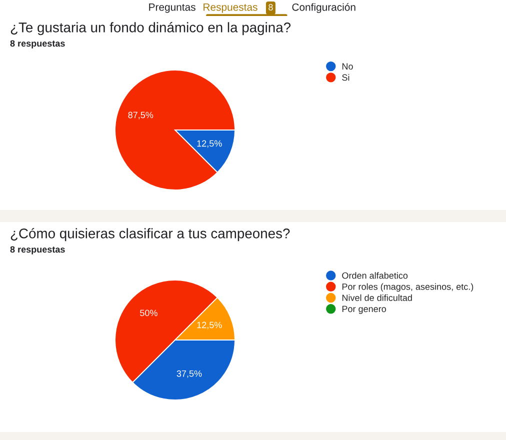 The height and width of the screenshot is (440, 506). What do you see at coordinates (141, 116) in the screenshot?
I see `data-label: 87,5%` at bounding box center [141, 116].